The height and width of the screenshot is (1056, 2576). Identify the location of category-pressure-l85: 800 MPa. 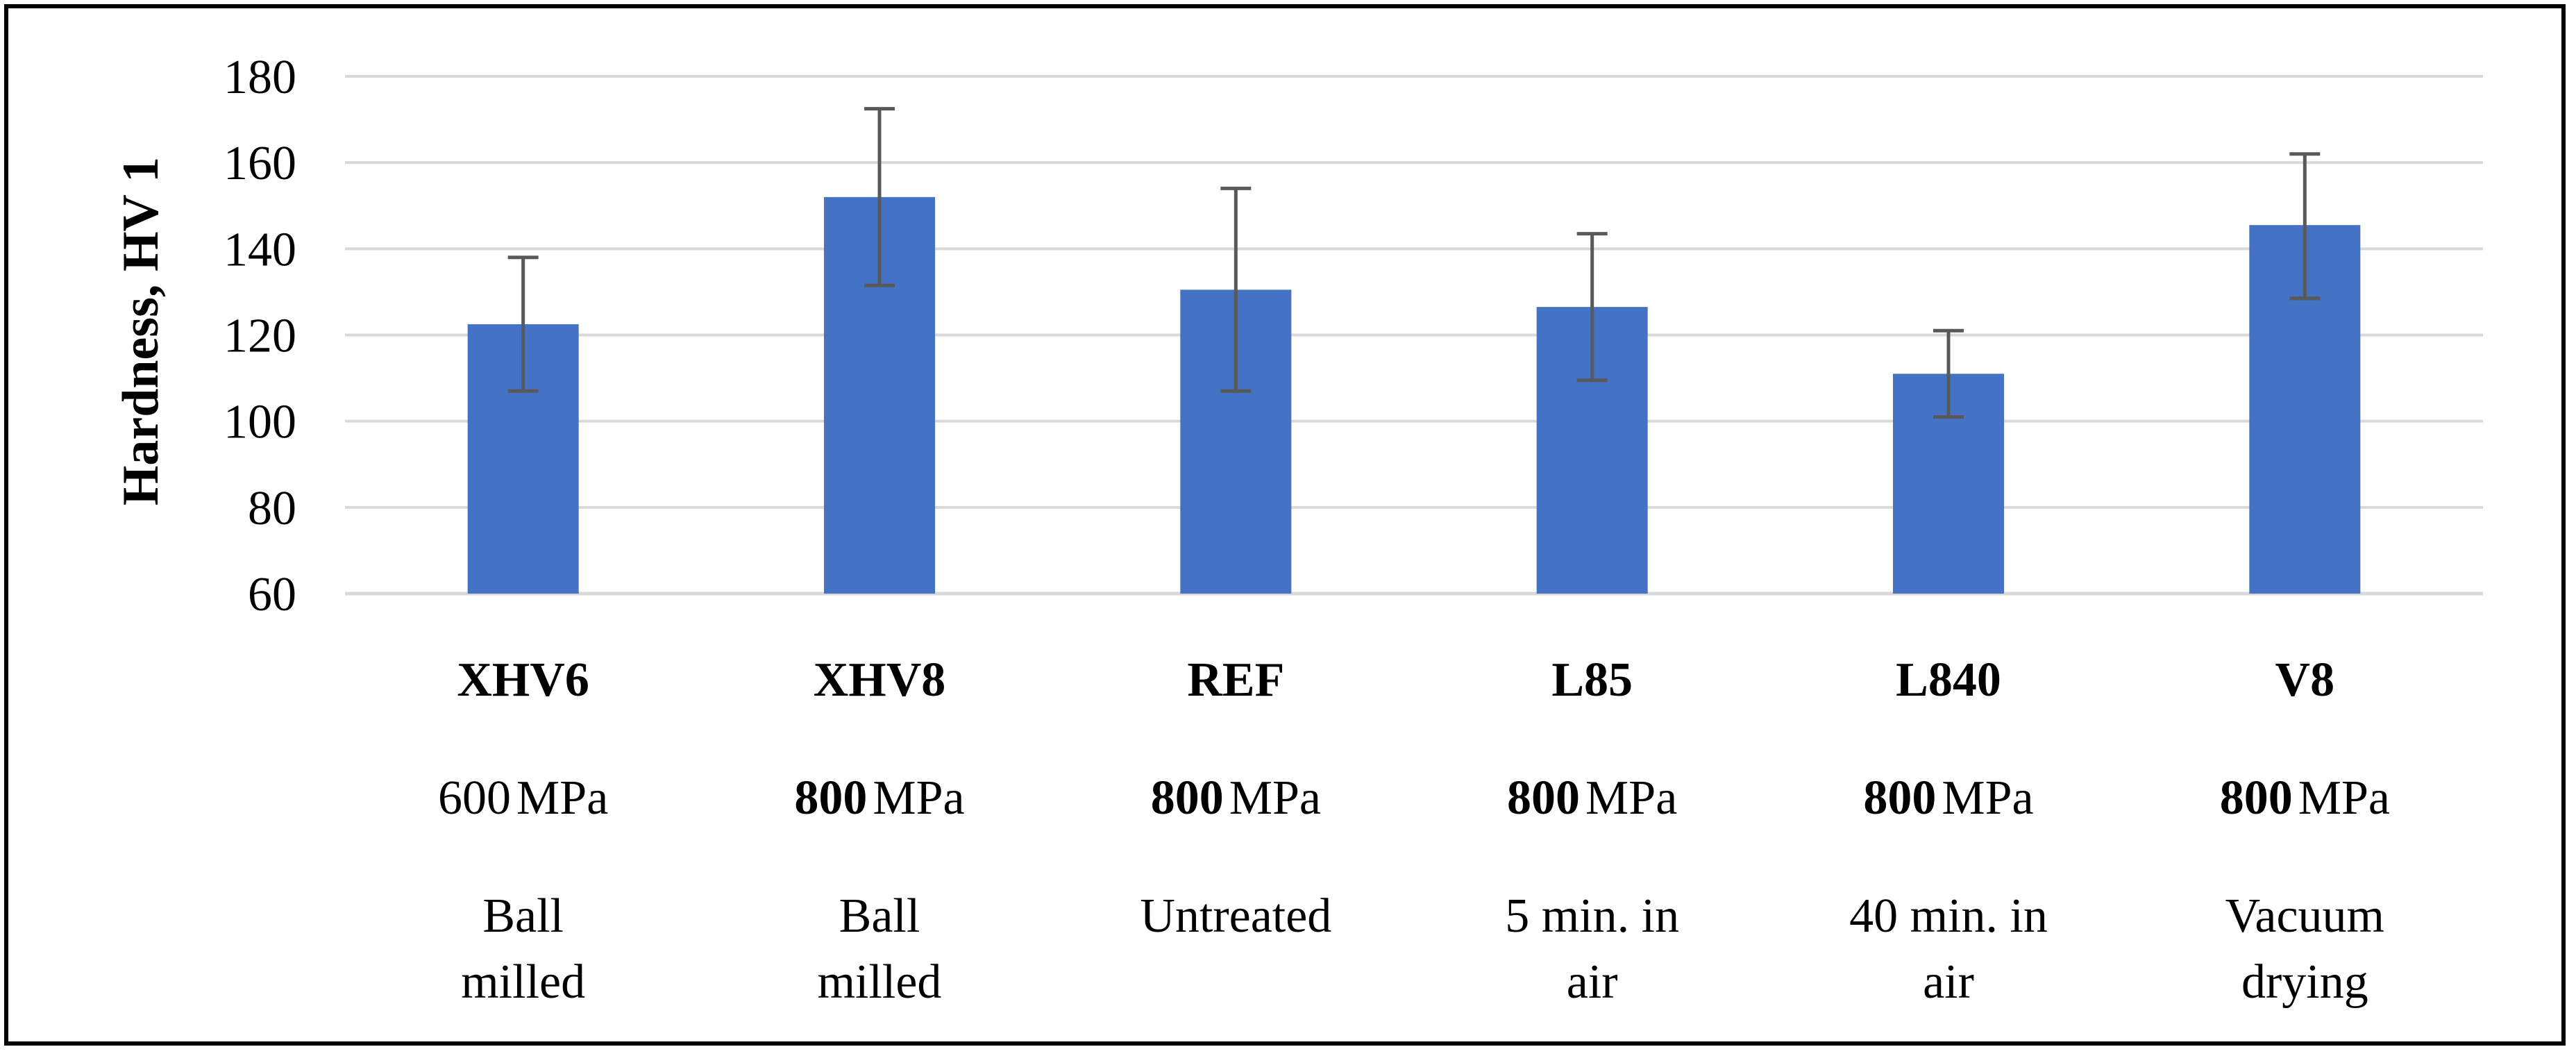
(1592, 798).